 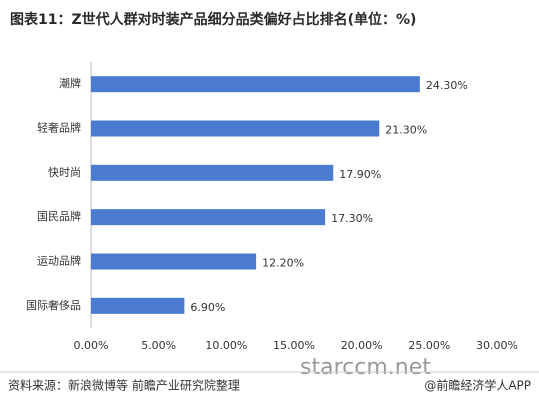 I want to click on value-label: 6.90%, so click(x=207, y=307).